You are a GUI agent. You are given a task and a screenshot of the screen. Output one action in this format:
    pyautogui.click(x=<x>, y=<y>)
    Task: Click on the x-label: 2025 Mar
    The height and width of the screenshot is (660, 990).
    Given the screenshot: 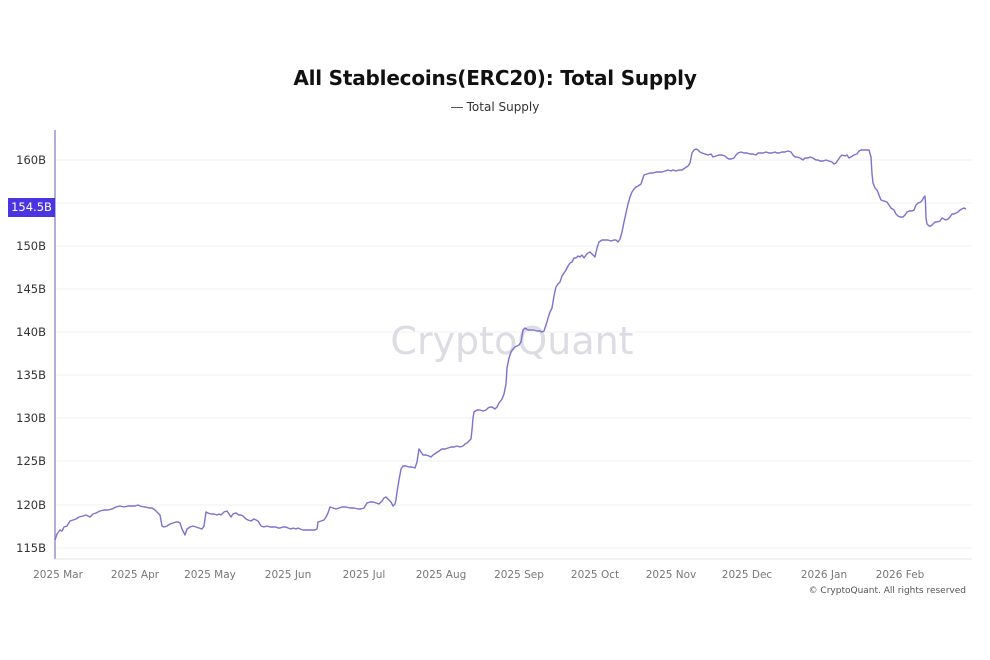 What is the action you would take?
    pyautogui.click(x=58, y=575)
    